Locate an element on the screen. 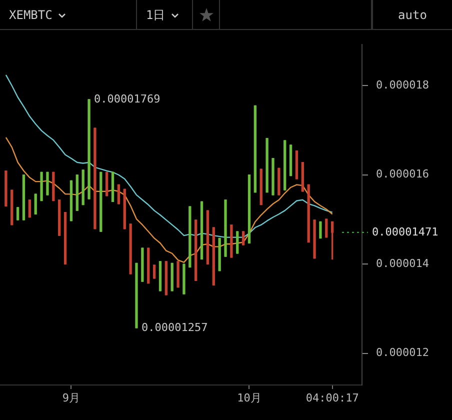 This screenshot has height=420, width=452. ref-line-label: 0.00001471 is located at coordinates (405, 231).